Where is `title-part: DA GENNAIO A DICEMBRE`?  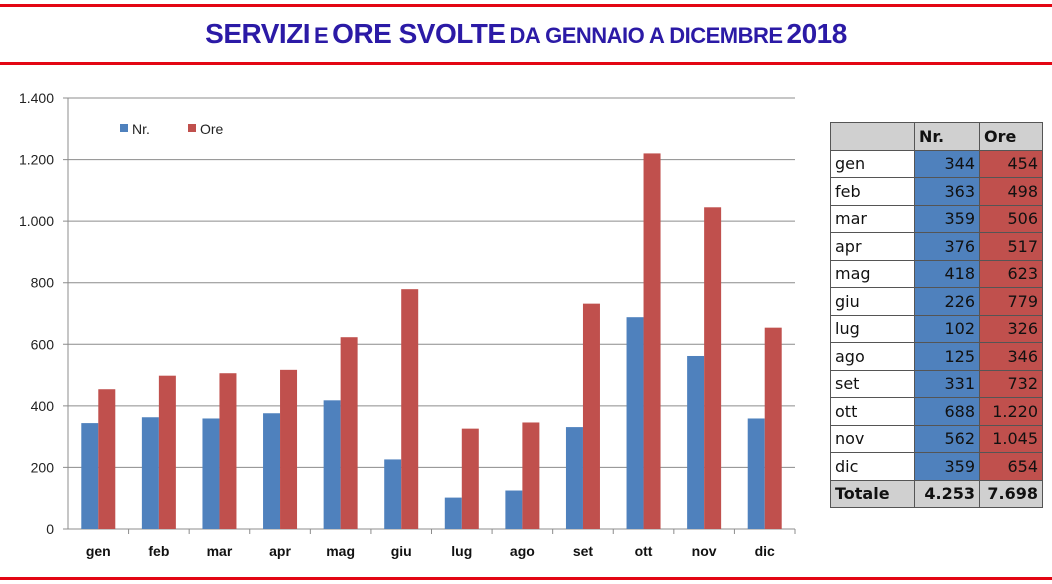
title-part: DA GENNAIO A DICEMBRE is located at coordinates (646, 35).